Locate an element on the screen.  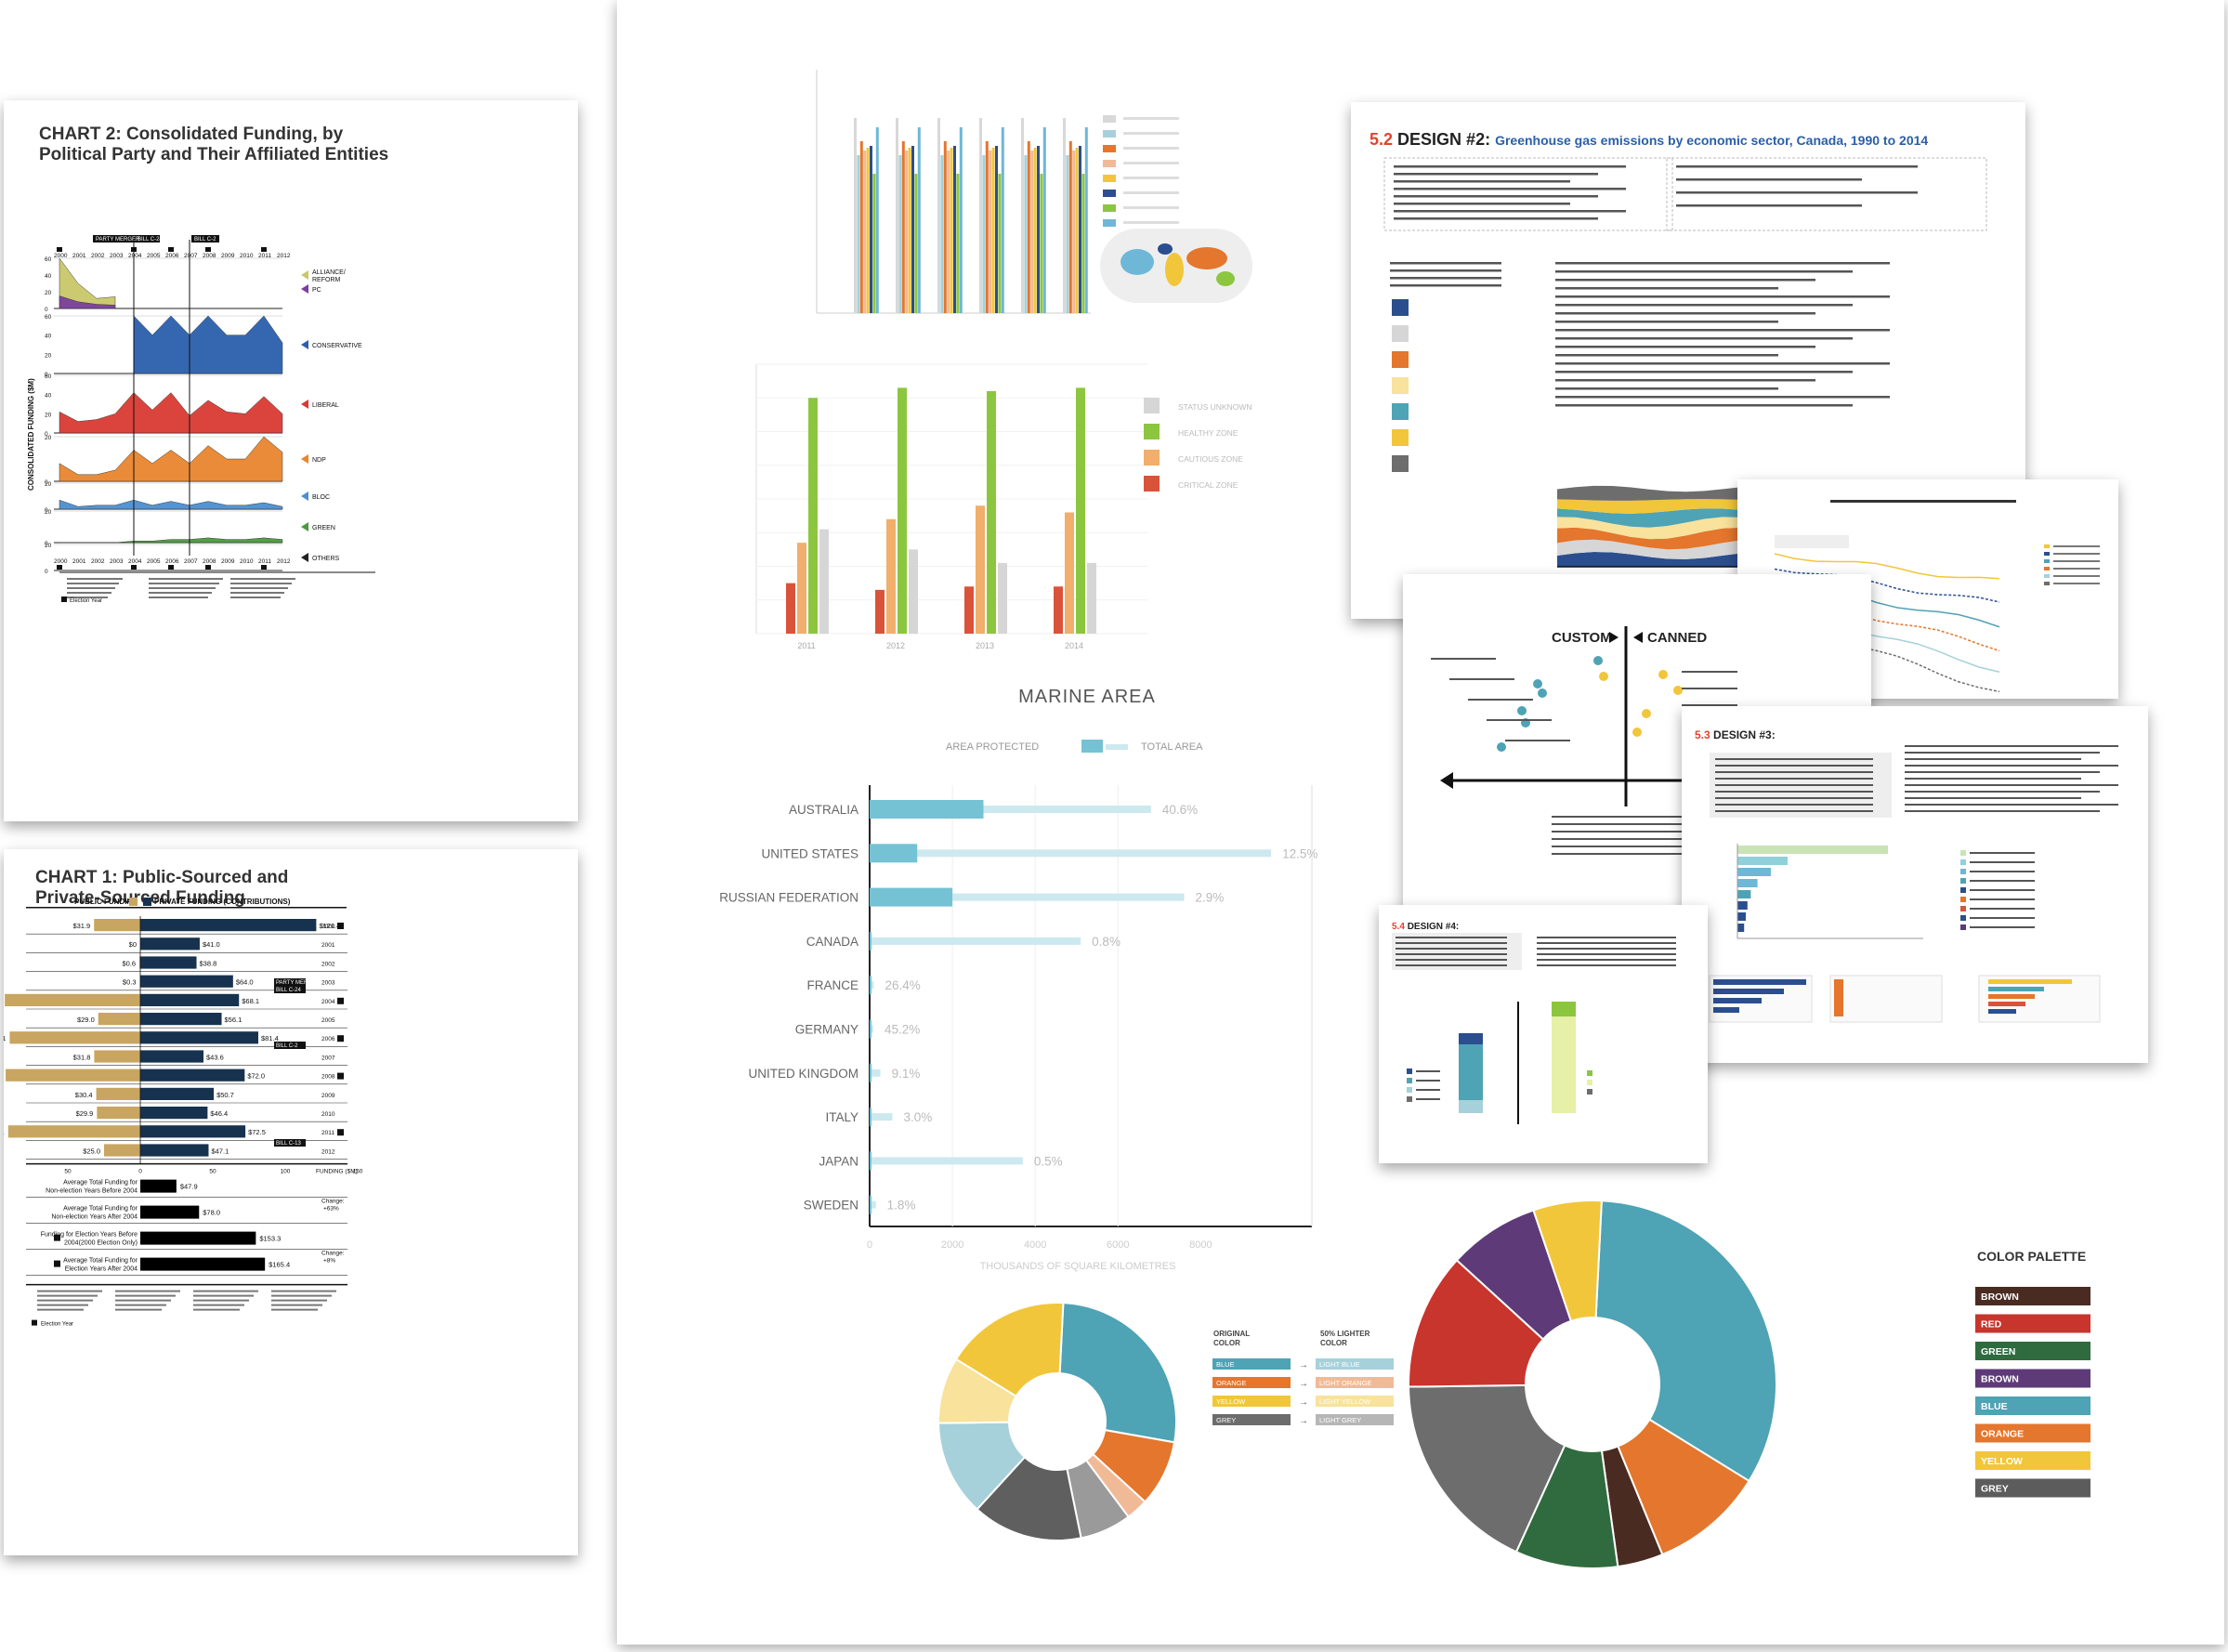
design4-heading: 5.4 DESIGN #4: is located at coordinates (1425, 927).